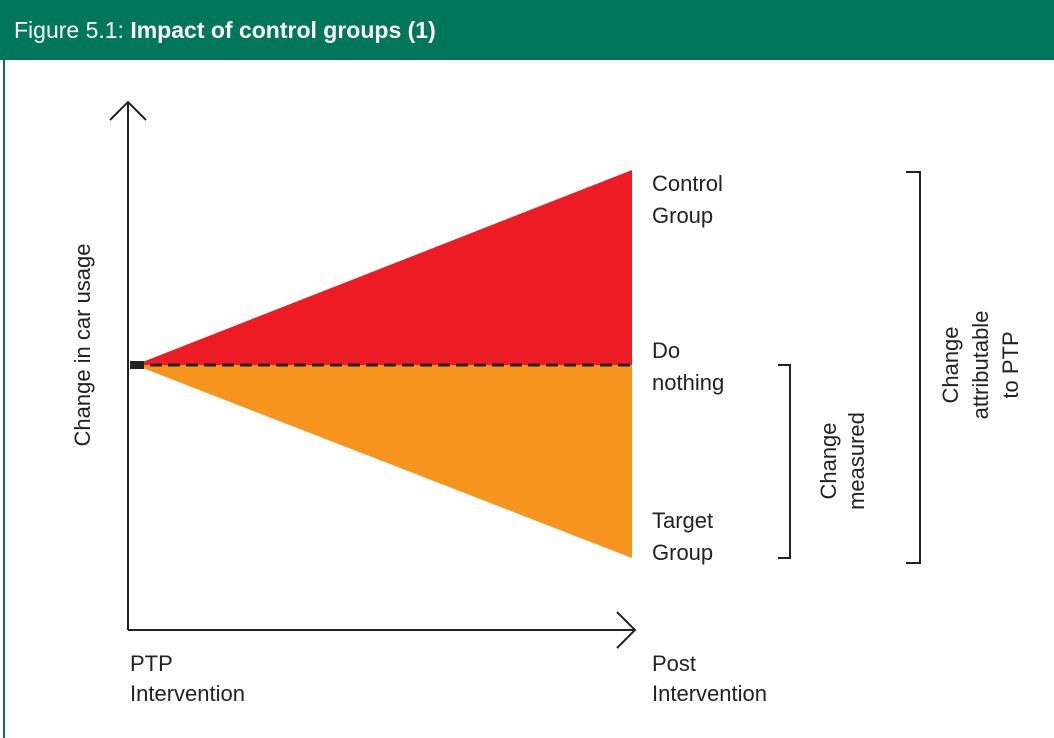  What do you see at coordinates (688, 366) in the screenshot?
I see `do-nothing-label: Do nothing` at bounding box center [688, 366].